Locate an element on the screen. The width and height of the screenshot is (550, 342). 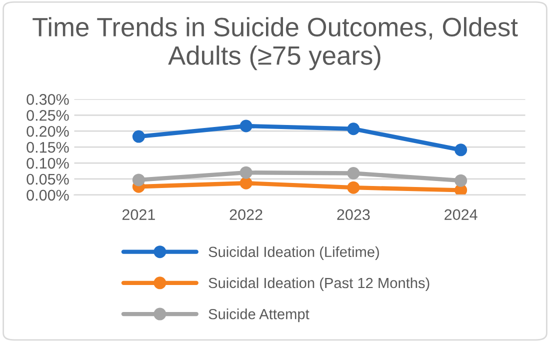
y-tick-label: 0.15% is located at coordinates (47, 147).